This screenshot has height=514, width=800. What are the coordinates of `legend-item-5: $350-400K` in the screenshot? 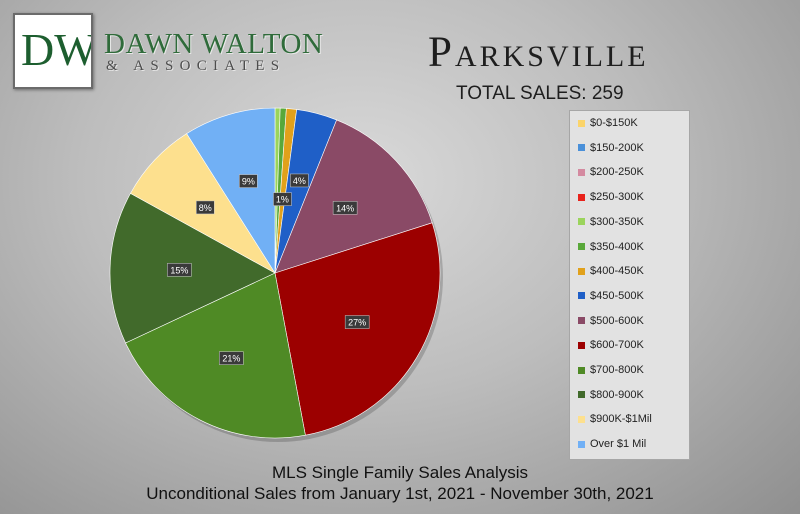 It's located at (611, 247).